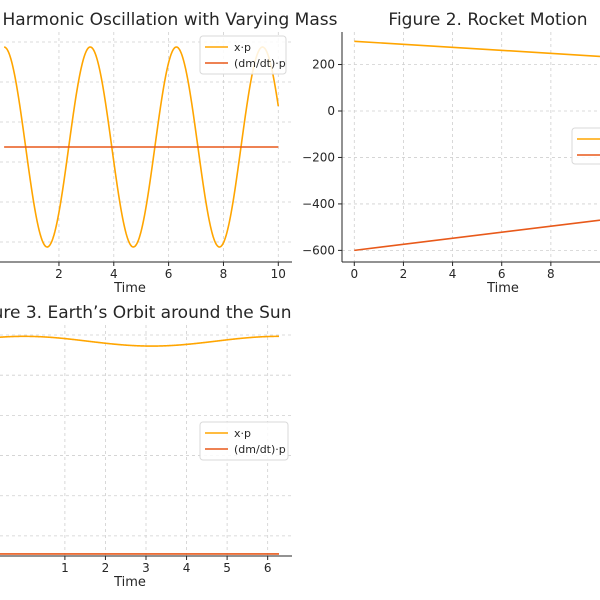 This screenshot has height=600, width=600. What do you see at coordinates (129, 288) in the screenshot?
I see `panel-1-xlabel: Time` at bounding box center [129, 288].